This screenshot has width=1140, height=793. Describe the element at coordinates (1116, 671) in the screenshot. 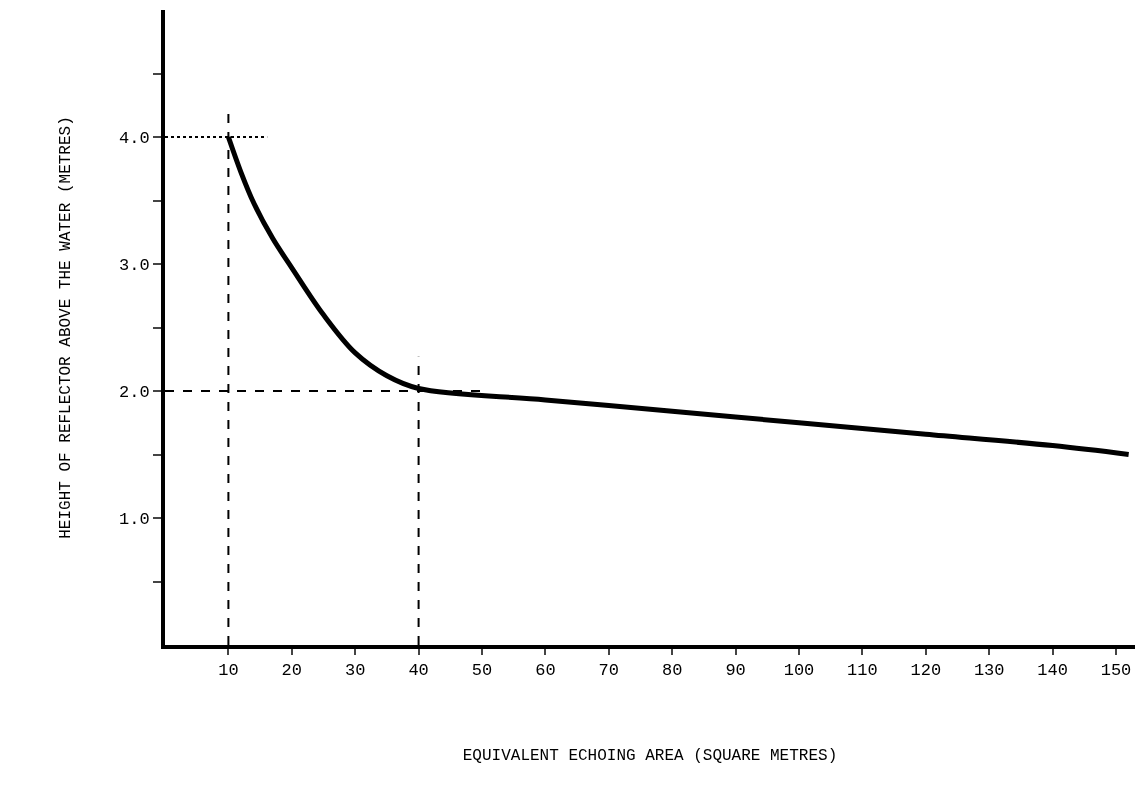

I see `x-tick-label: 150` at that location.